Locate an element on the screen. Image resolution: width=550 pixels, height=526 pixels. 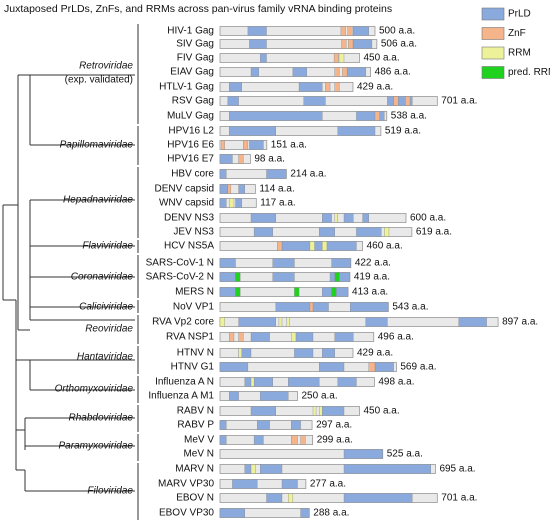
protein-name: HBV core is located at coordinates (192, 174).